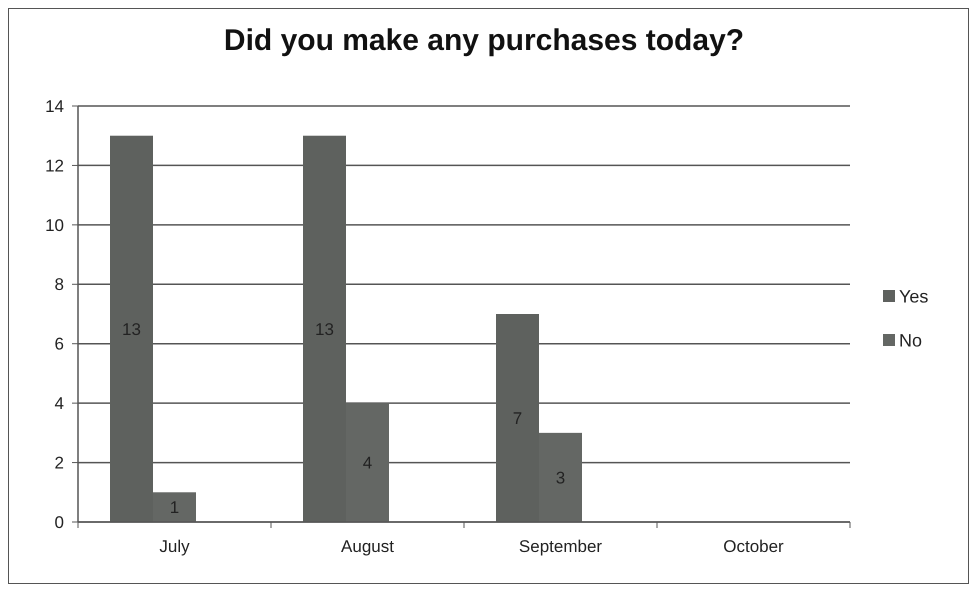 The height and width of the screenshot is (592, 977). What do you see at coordinates (367, 546) in the screenshot?
I see `x-tick-label: August` at bounding box center [367, 546].